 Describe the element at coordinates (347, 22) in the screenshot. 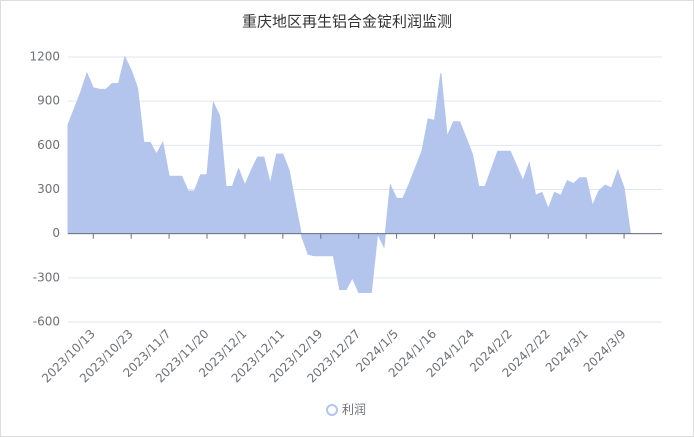

I see `chart-title: 重庆地区再生铝合金锭利润监测` at that location.